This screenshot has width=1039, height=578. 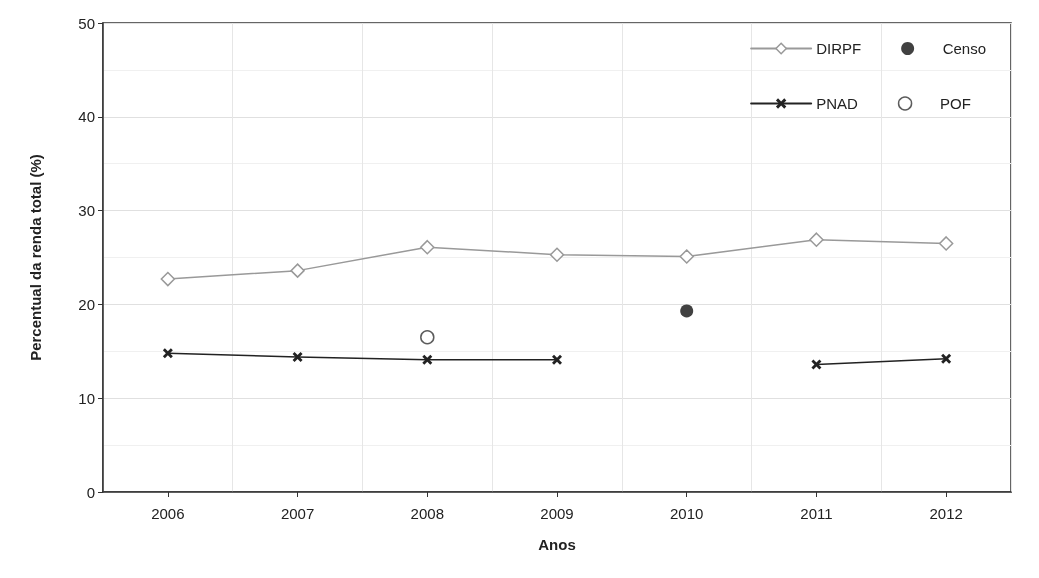 What do you see at coordinates (955, 103) in the screenshot?
I see `legend-label: POF` at bounding box center [955, 103].